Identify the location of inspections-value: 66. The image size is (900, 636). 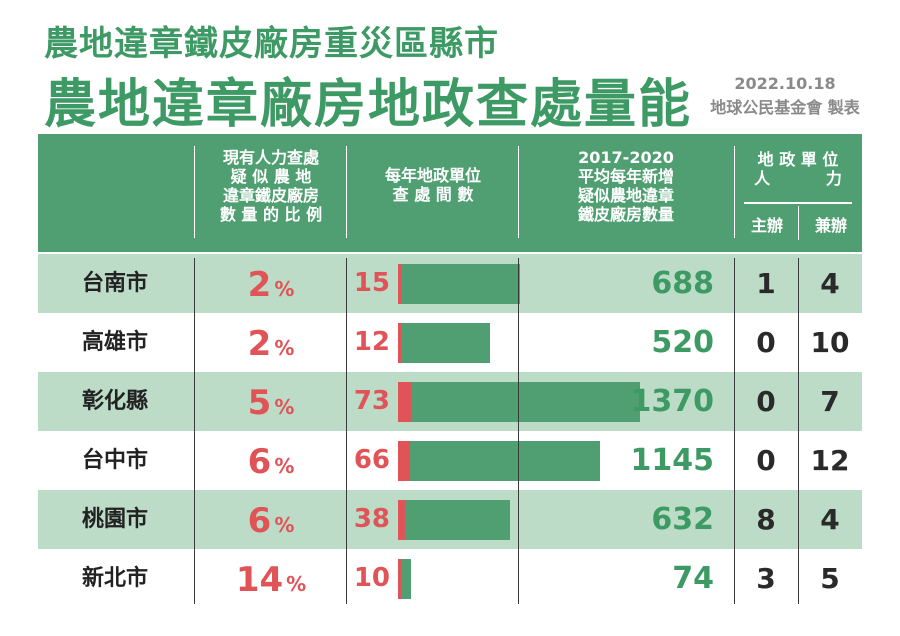
(371, 460).